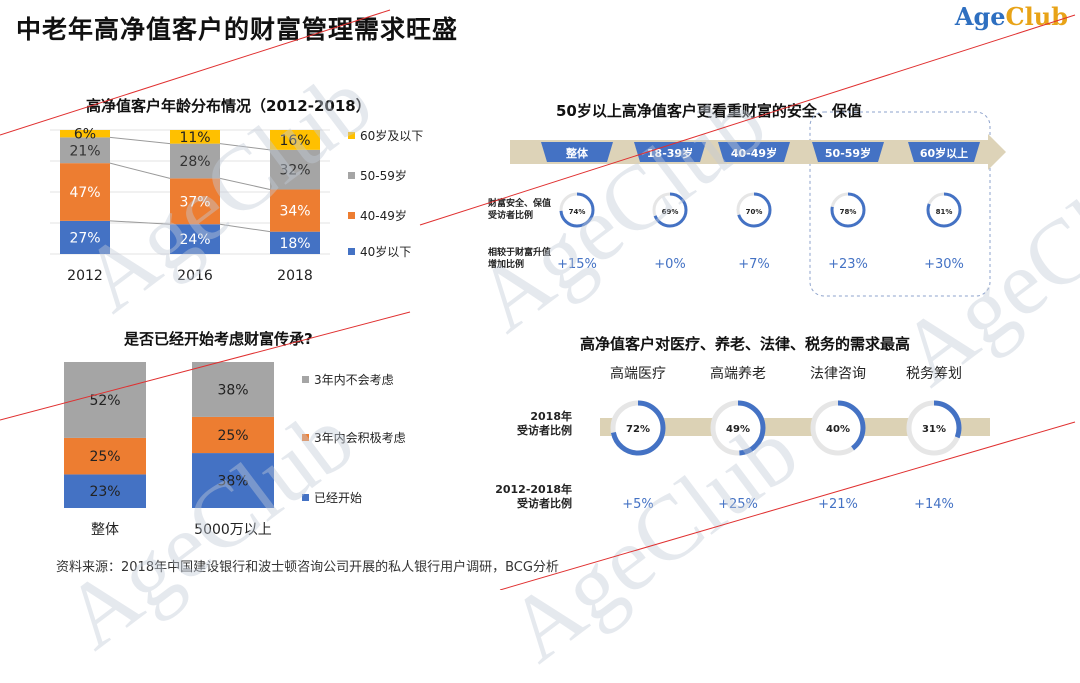  I want to click on diff-label: +23%, so click(848, 264).